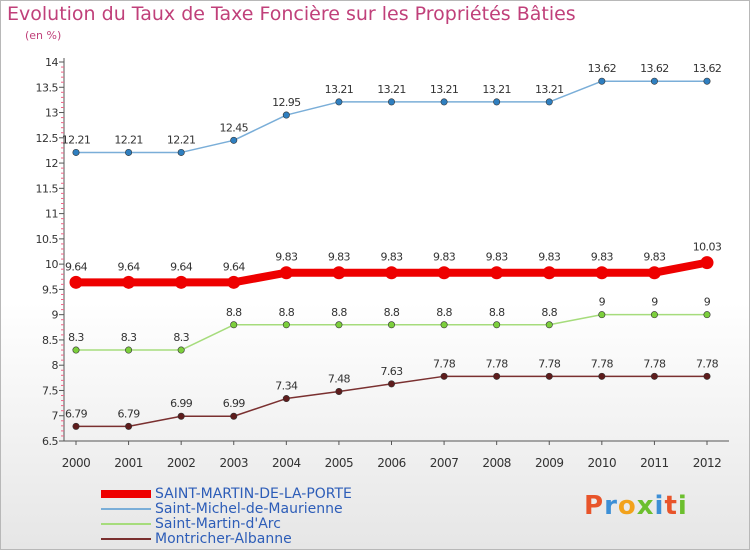  Describe the element at coordinates (128, 463) in the screenshot. I see `x-tick-label: 2001` at that location.